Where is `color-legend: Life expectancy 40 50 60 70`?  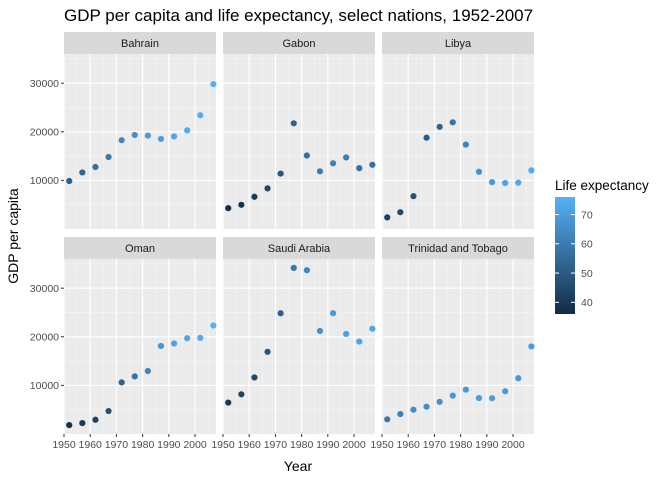 color-legend: Life expectancy 40 50 60 70 is located at coordinates (602, 246).